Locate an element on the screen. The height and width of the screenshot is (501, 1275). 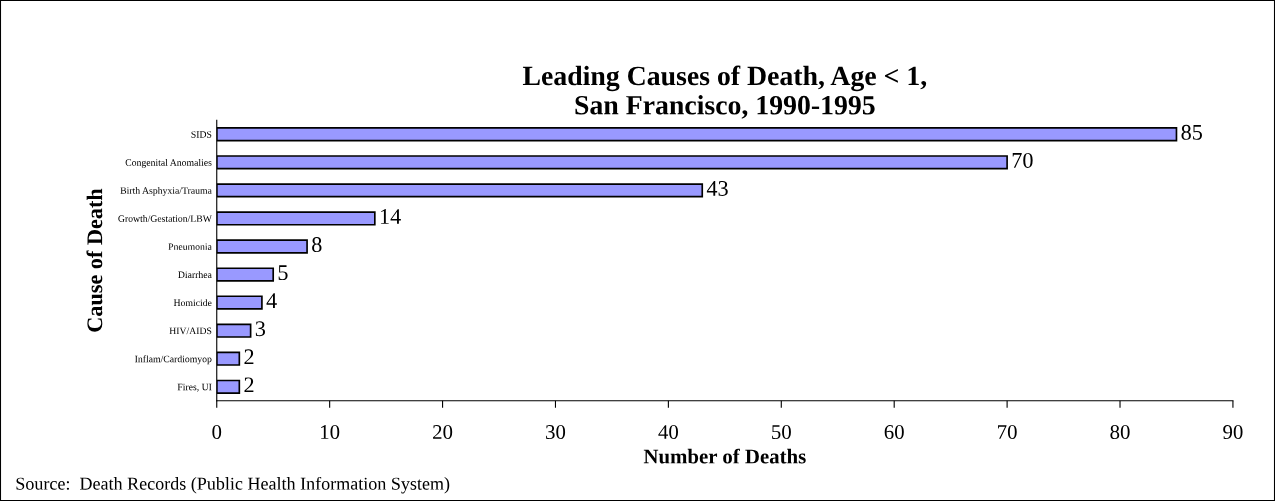
x-tick-label: 90 is located at coordinates (1233, 432).